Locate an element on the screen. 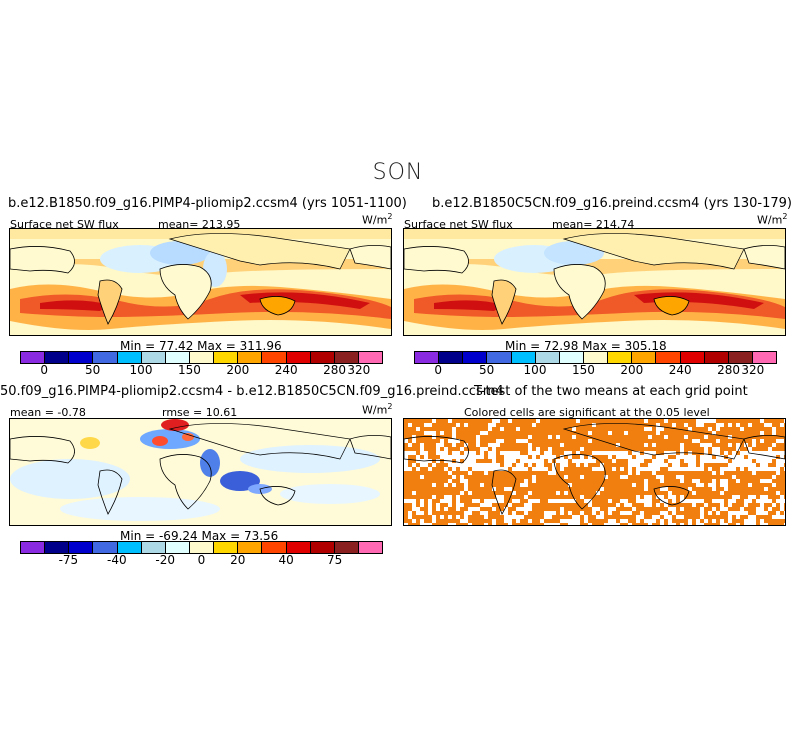  panel1-colorbar-swatches is located at coordinates (201, 357).